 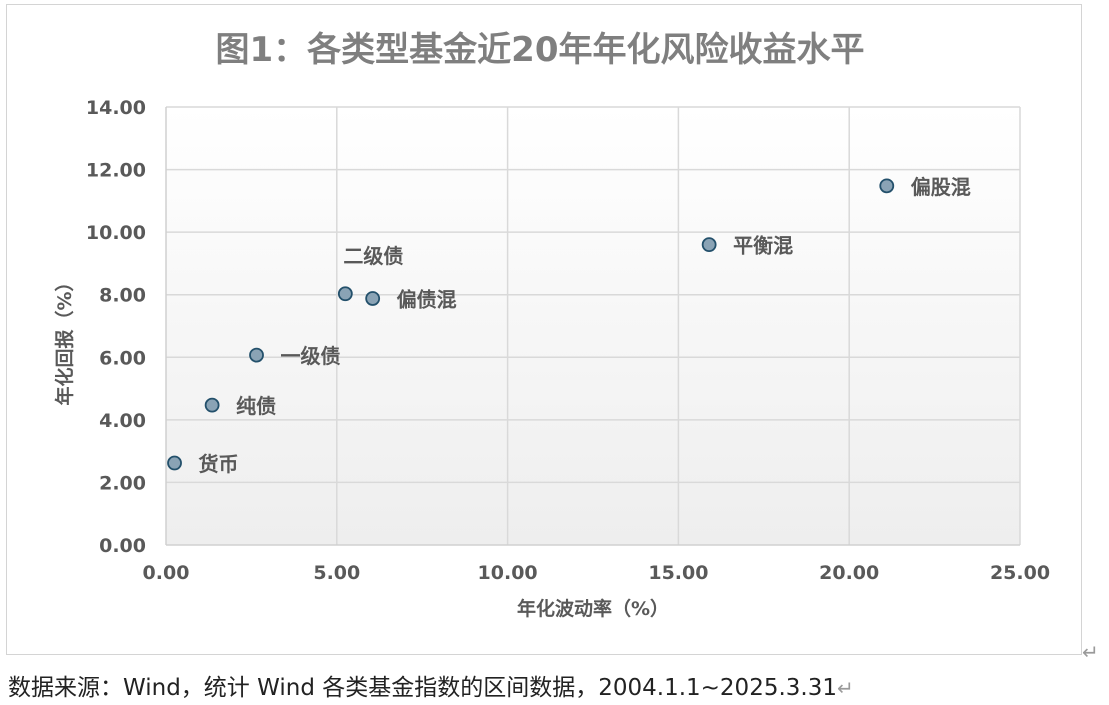 What do you see at coordinates (122, 358) in the screenshot?
I see `y-tick-label: 6.00` at bounding box center [122, 358].